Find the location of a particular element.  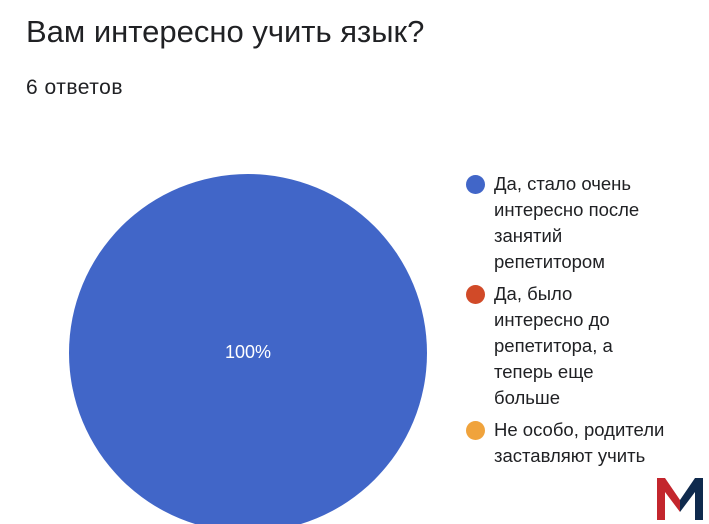

response-count: 6 ответов is located at coordinates (74, 87).